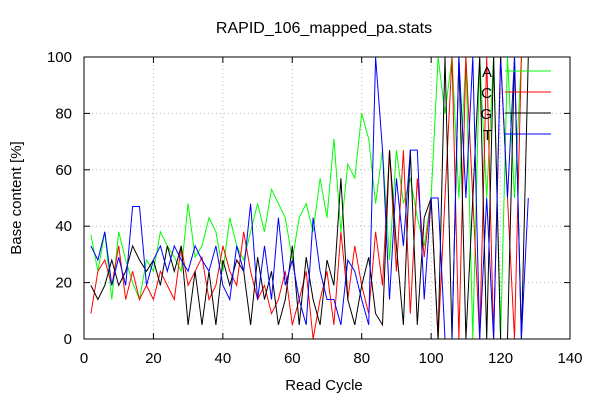  What do you see at coordinates (68, 339) in the screenshot?
I see `y-tick-label: 0` at bounding box center [68, 339].